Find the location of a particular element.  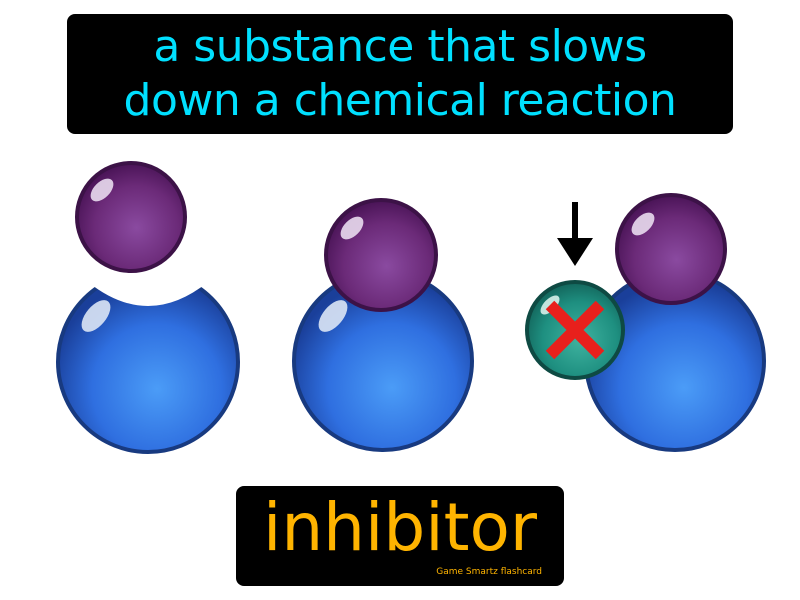

inhibited-enzyme is located at coordinates (675, 322).